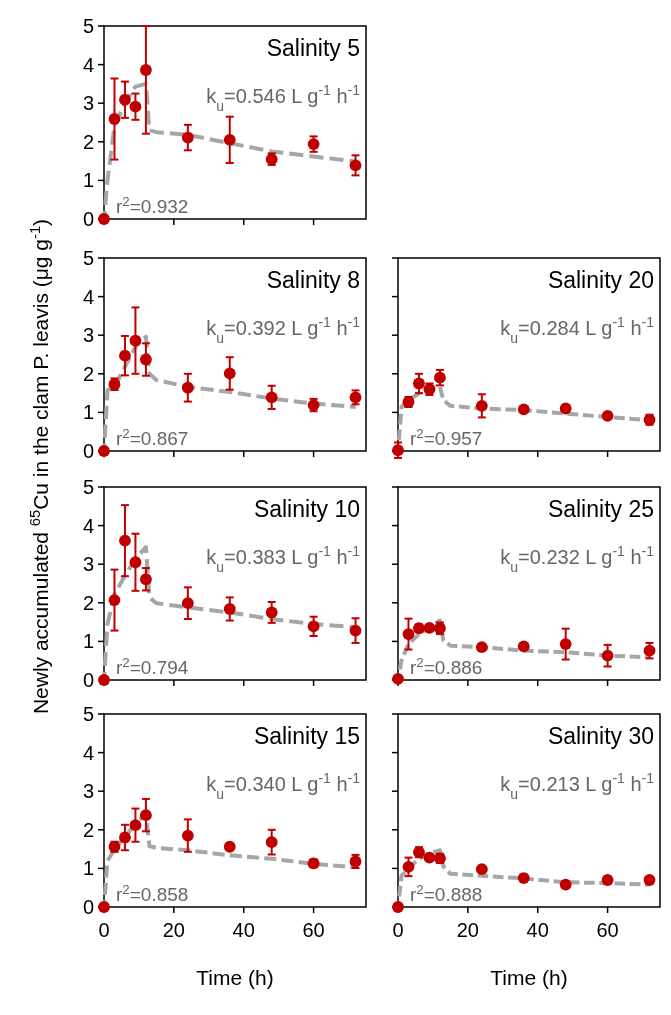  Describe the element at coordinates (313, 48) in the screenshot. I see `chart-title: Salinity 5` at that location.